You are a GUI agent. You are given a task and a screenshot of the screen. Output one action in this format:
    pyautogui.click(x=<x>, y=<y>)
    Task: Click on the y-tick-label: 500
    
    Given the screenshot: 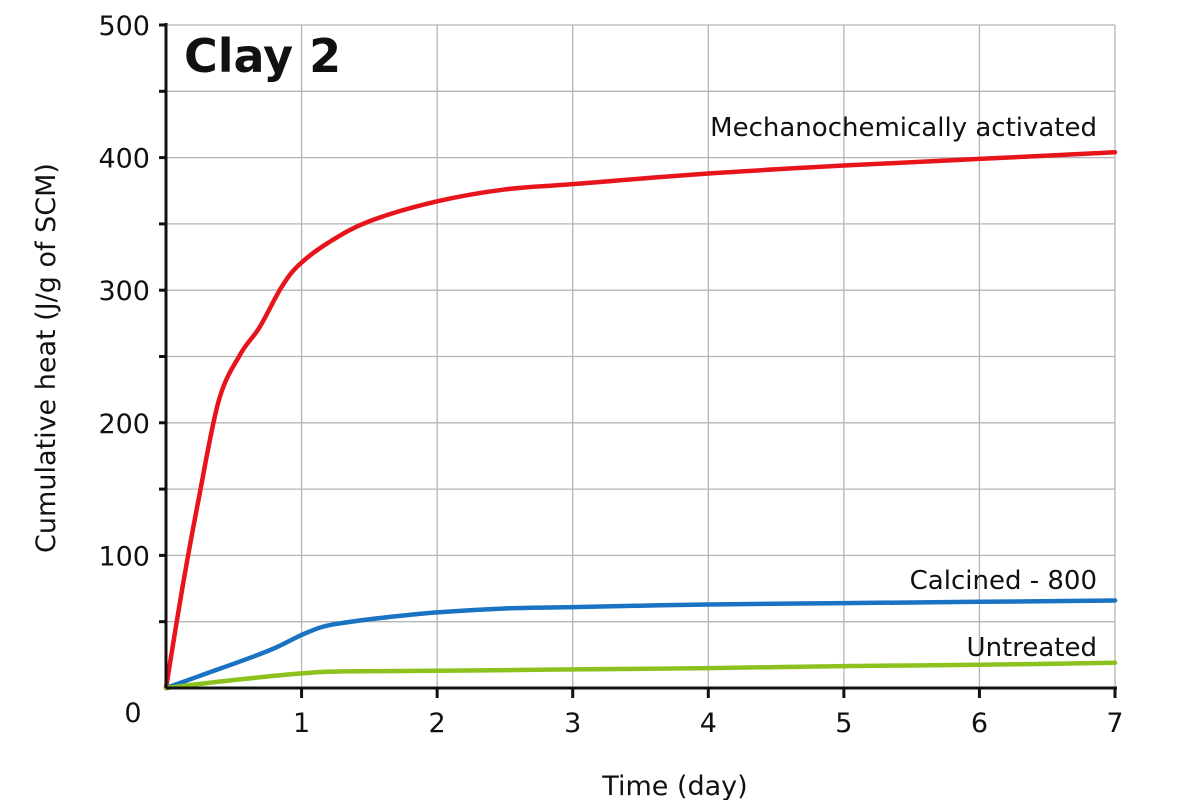 What is the action you would take?
    pyautogui.click(x=124, y=26)
    